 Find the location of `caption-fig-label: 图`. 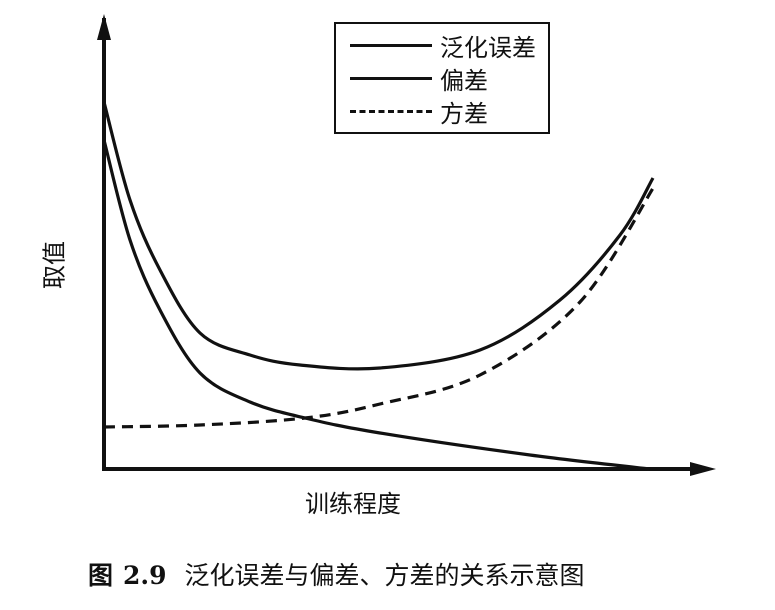

caption-fig-label: 图 is located at coordinates (101, 575).